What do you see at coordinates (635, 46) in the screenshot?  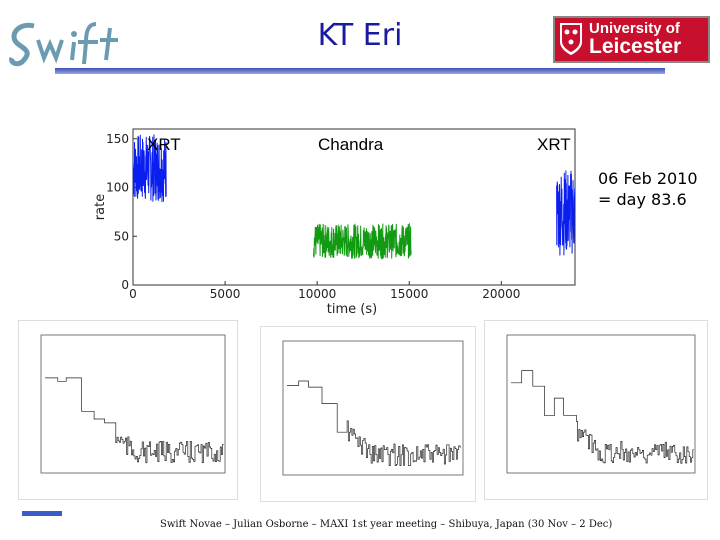 I see `logo-text-line2: Leicester` at bounding box center [635, 46].